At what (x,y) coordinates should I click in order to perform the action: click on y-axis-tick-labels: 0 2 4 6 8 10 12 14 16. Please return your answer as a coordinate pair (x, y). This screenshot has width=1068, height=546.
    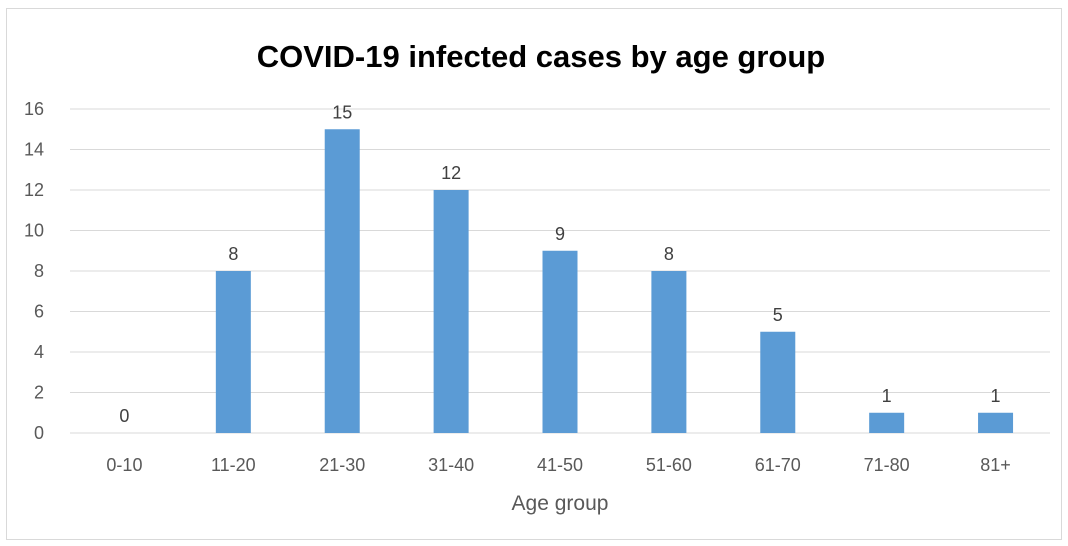
    Looking at the image, I should click on (34, 271).